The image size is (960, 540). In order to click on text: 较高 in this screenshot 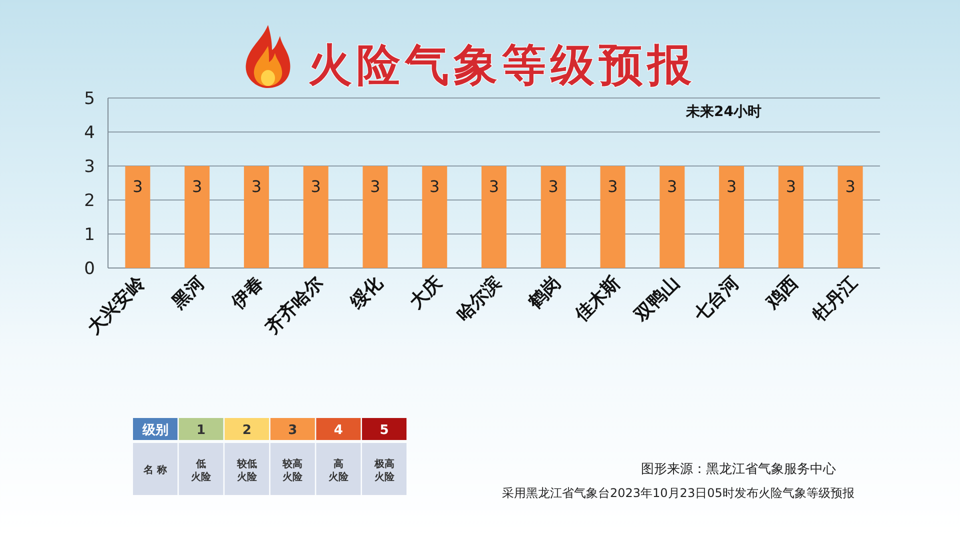, I will do `click(292, 464)`.